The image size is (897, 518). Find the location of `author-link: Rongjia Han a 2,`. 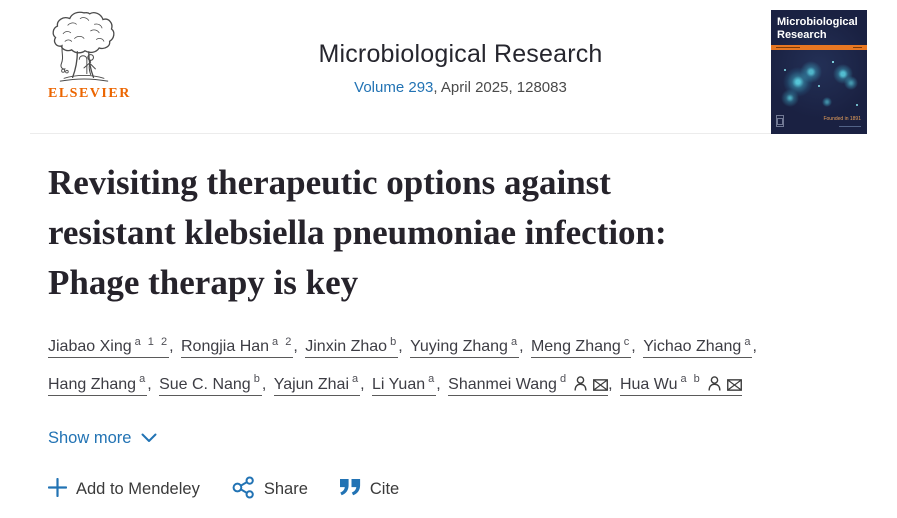

author-link: Rongjia Han a 2, is located at coordinates (242, 347).